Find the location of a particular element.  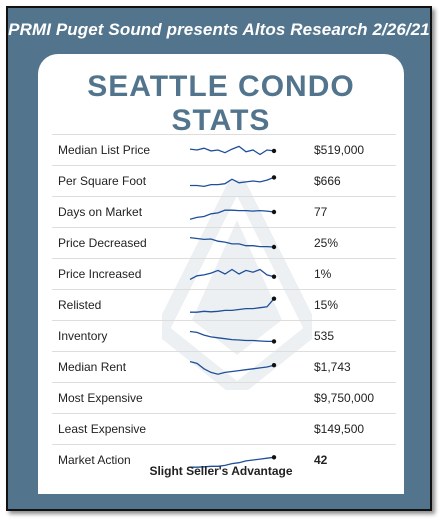

stat-row: Inventory 535 is located at coordinates (224, 336).